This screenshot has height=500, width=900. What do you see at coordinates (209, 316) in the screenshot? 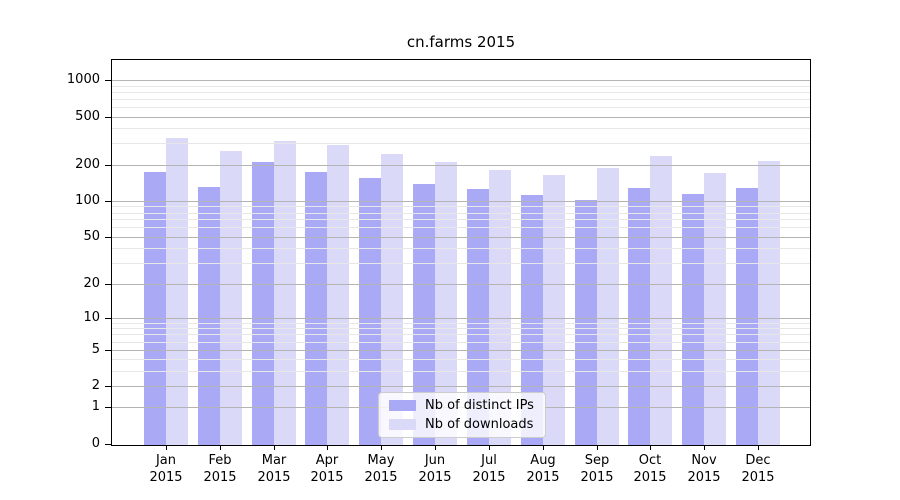
I see `bar-ips-feb` at bounding box center [209, 316].